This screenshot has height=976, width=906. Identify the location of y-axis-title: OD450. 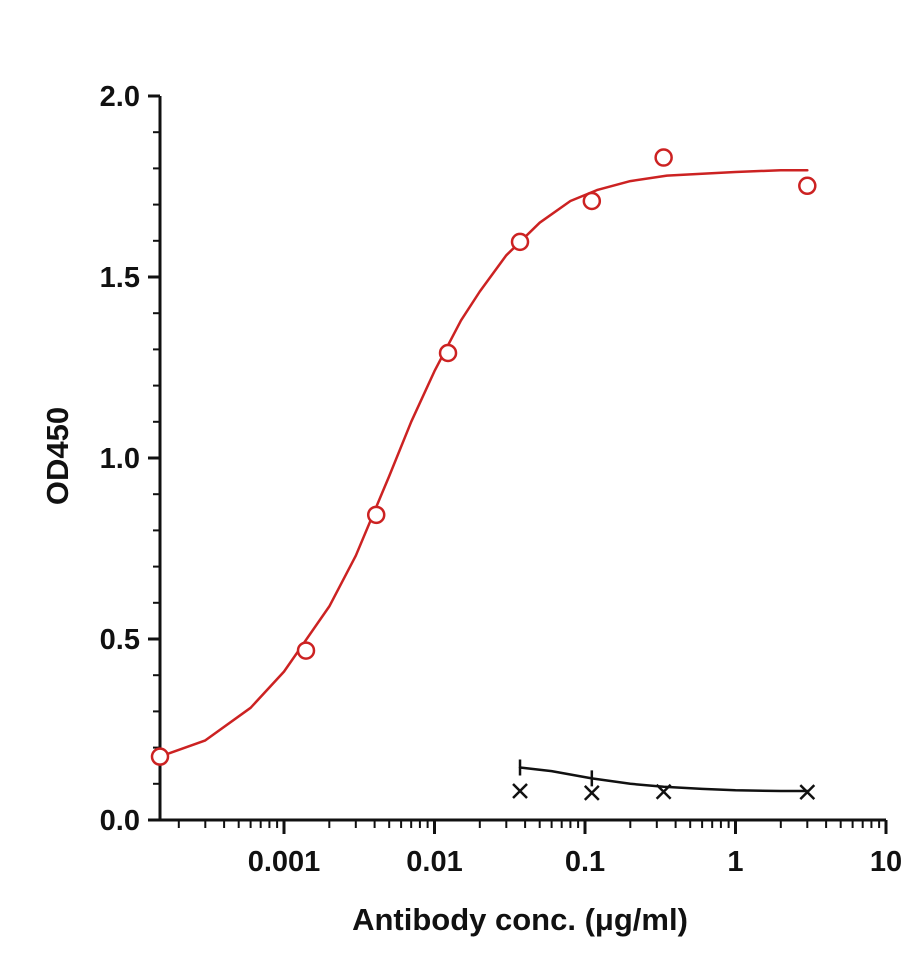
(57, 456).